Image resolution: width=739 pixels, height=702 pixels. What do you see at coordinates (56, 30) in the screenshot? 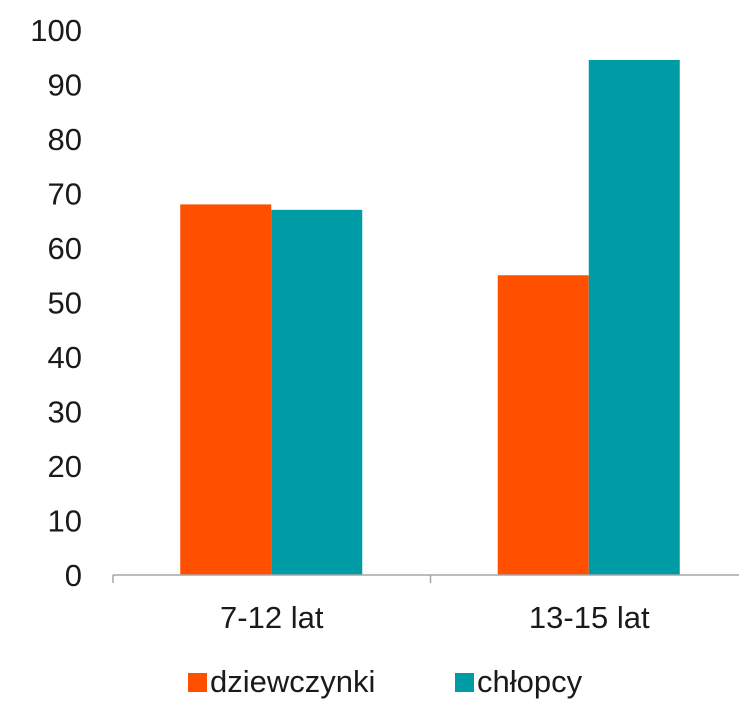
I see `y-tick-label: 100` at bounding box center [56, 30].